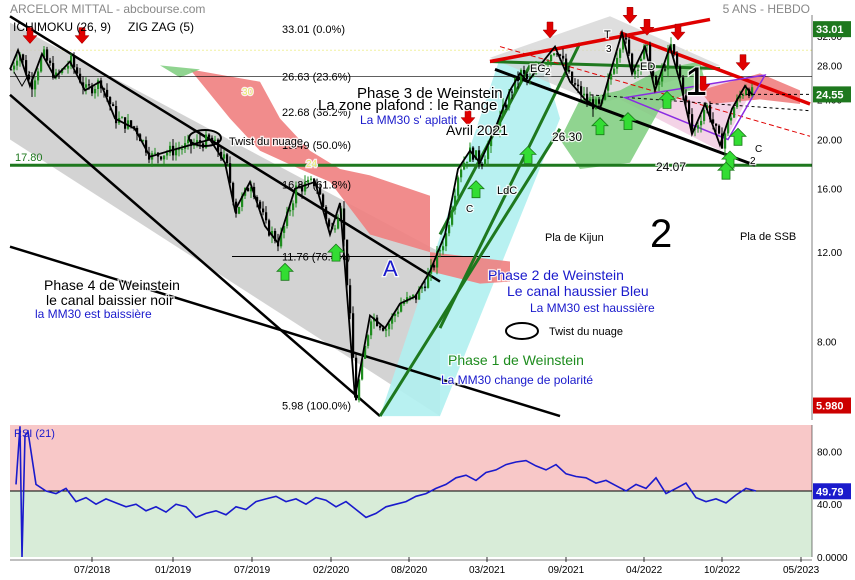 The image size is (855, 580). Describe the element at coordinates (715, 68) in the screenshot. I see `red-resistance-line` at that location.